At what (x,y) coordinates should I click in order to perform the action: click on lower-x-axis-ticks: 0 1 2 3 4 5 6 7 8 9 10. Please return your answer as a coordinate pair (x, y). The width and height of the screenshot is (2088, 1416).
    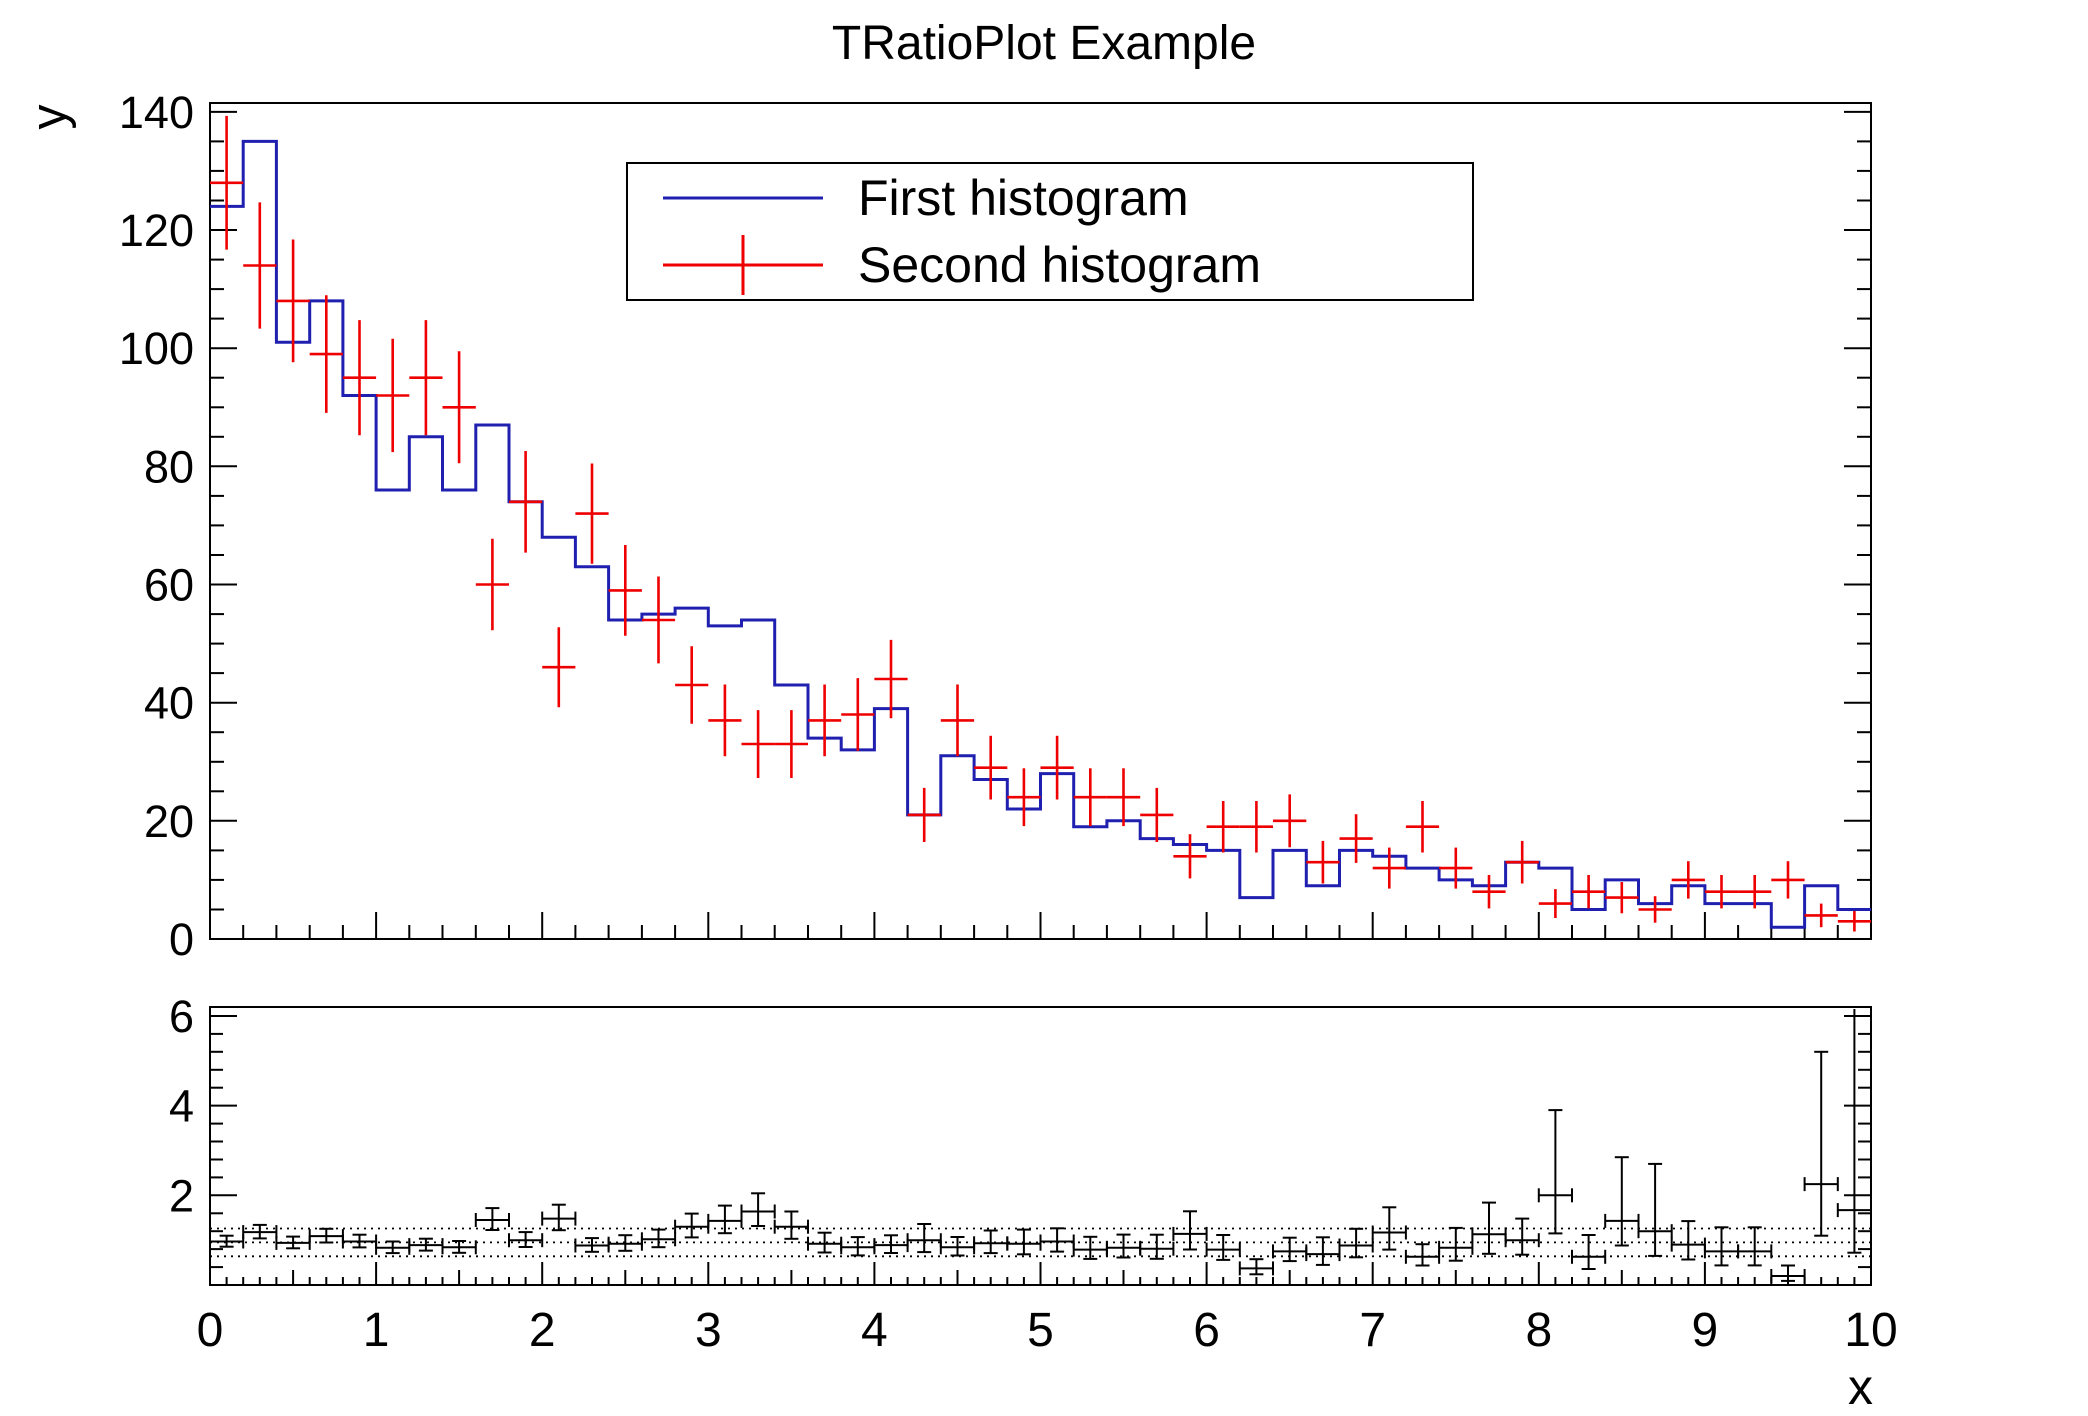
    Looking at the image, I should click on (1047, 1309).